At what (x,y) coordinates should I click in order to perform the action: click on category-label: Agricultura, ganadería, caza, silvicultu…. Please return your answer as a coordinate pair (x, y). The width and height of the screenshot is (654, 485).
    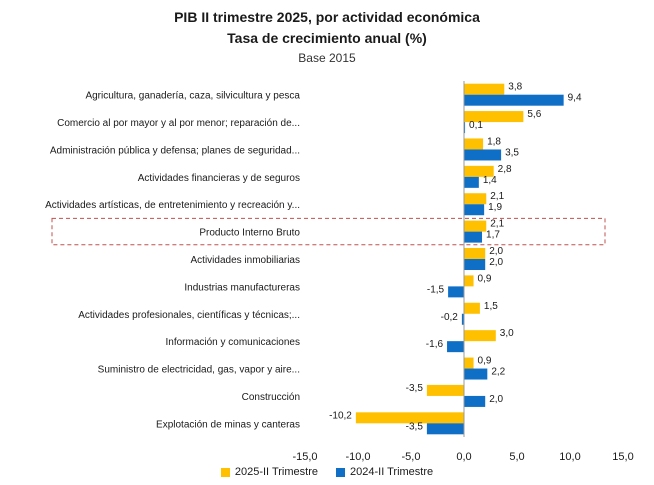
    Looking at the image, I should click on (192, 96).